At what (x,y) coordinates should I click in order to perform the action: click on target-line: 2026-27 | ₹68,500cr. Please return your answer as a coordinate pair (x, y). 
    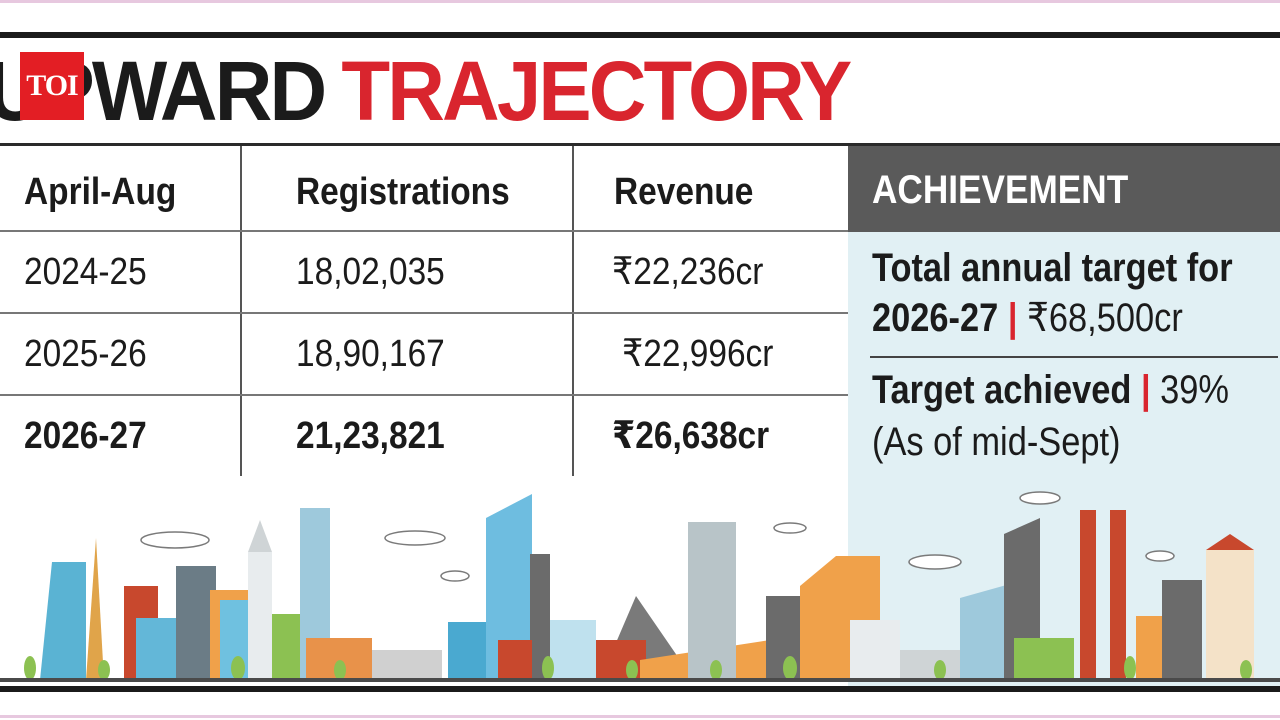
    Looking at the image, I should click on (1027, 318).